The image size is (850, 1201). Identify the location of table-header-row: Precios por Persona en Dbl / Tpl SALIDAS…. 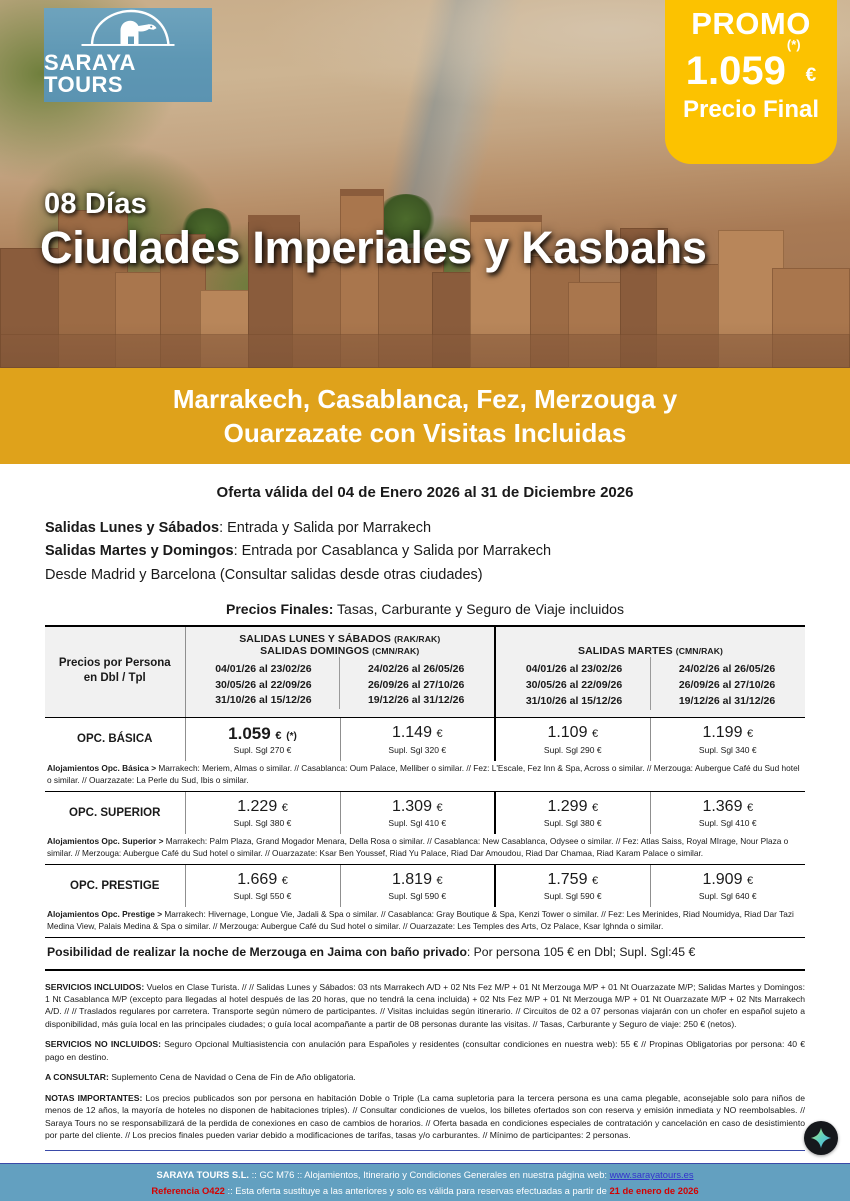
(425, 672).